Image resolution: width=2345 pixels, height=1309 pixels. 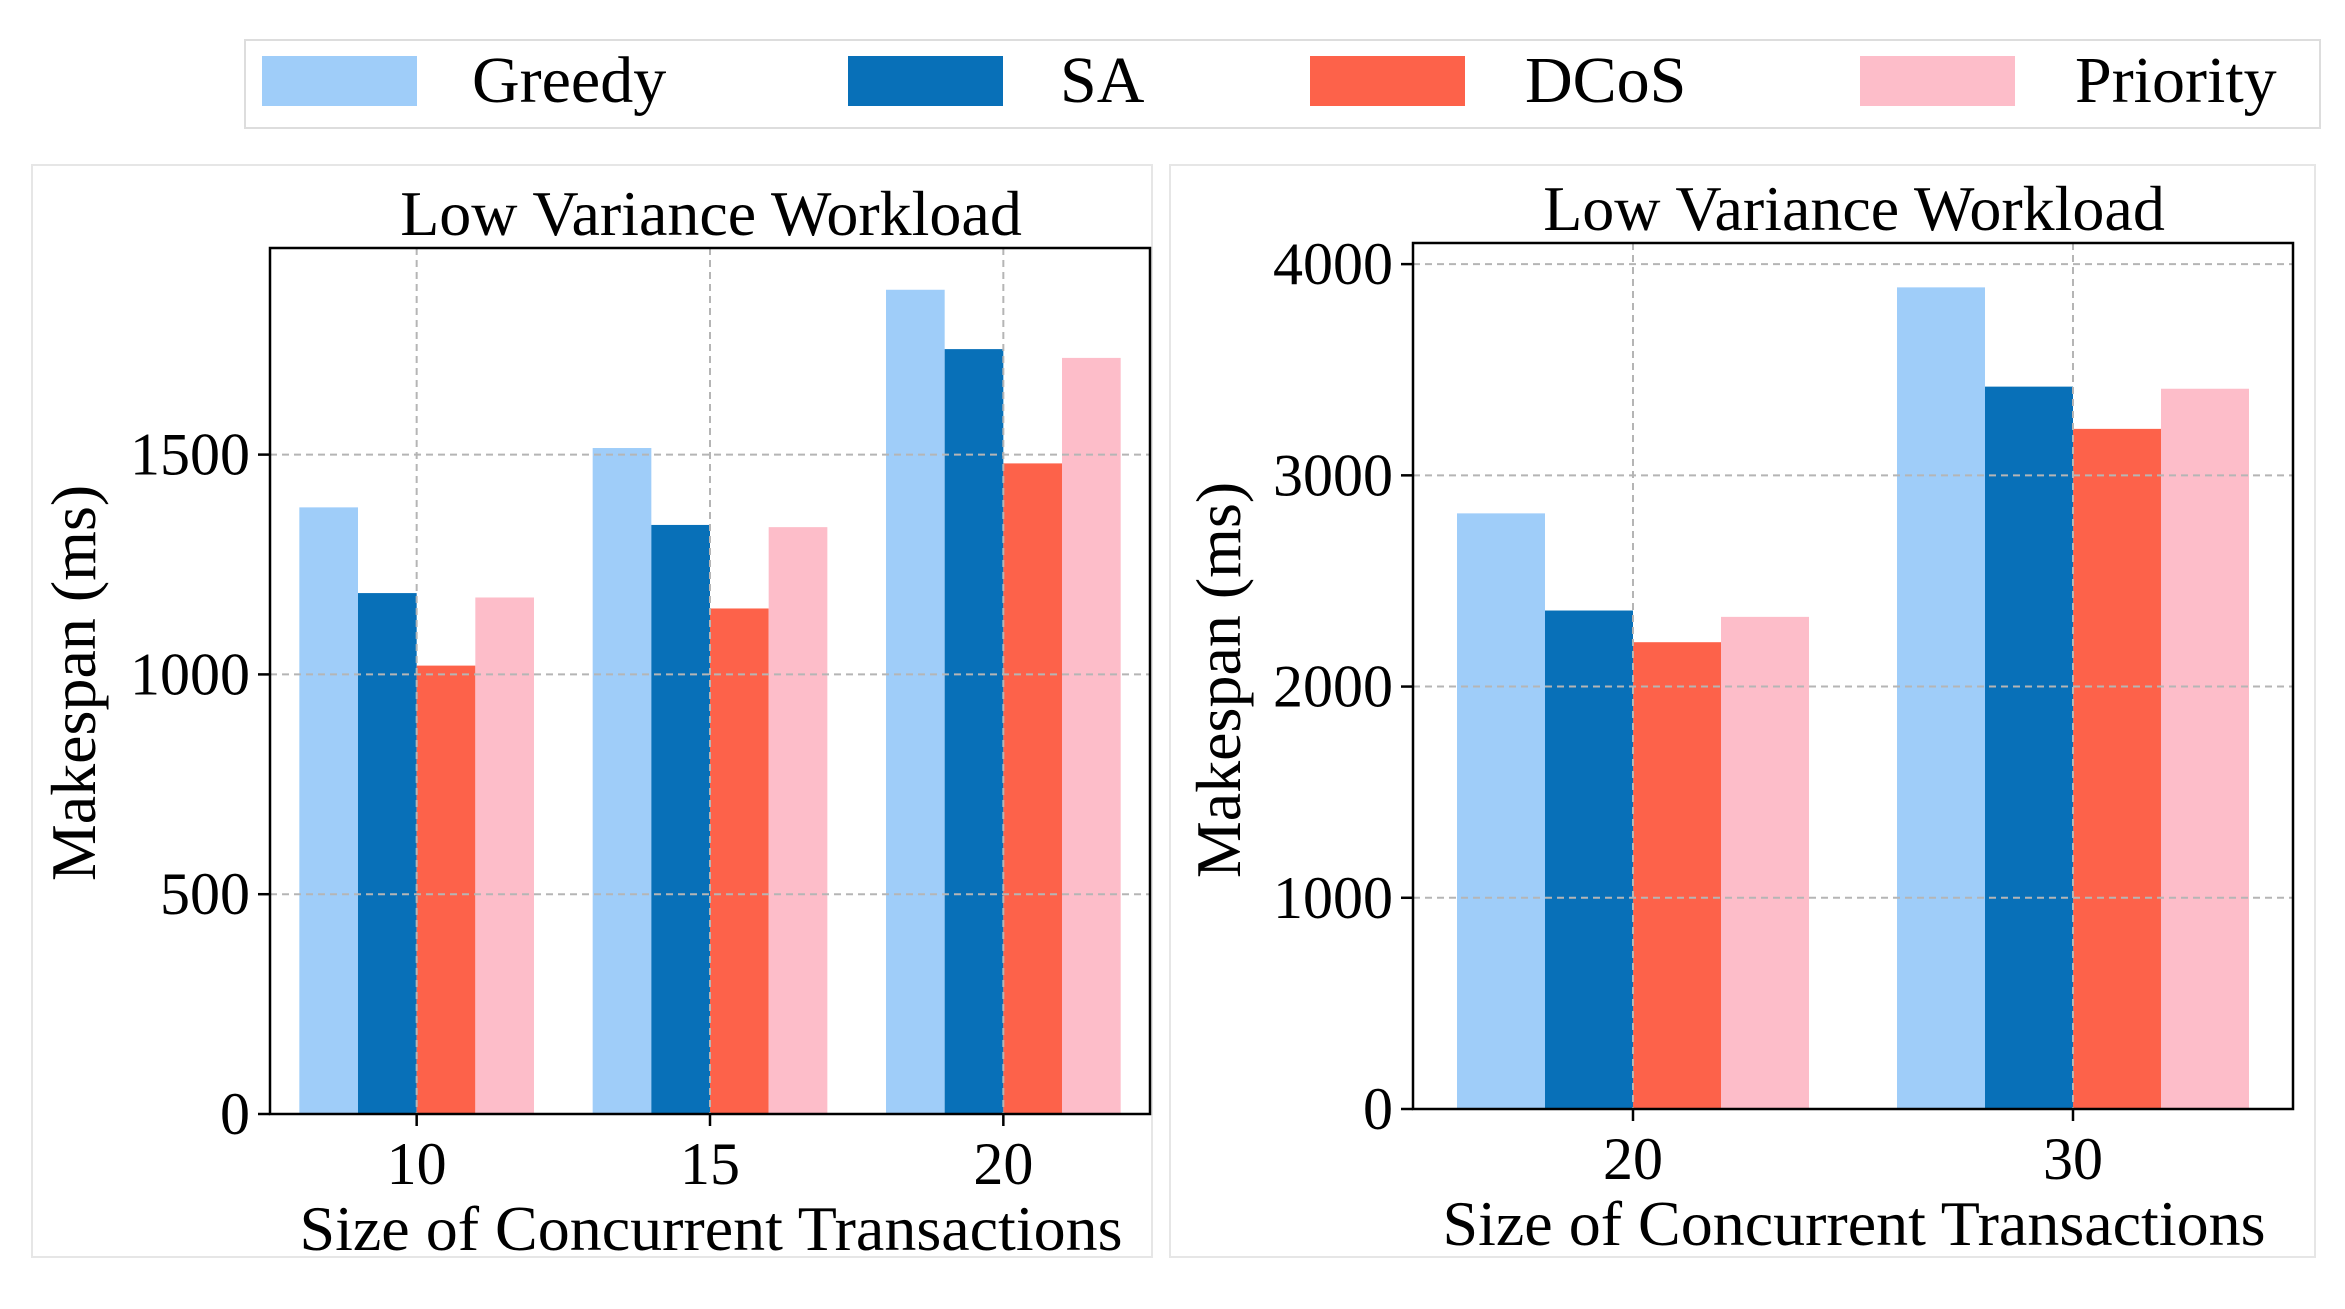 What do you see at coordinates (417, 1164) in the screenshot?
I see `x-tick-label-10: 10` at bounding box center [417, 1164].